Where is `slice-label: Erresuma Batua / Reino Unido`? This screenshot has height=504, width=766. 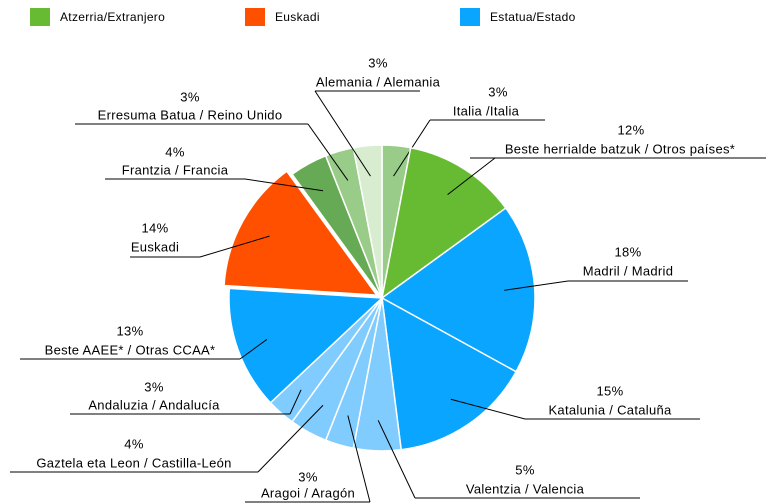
slice-label: Erresuma Batua / Reino Unido is located at coordinates (190, 114).